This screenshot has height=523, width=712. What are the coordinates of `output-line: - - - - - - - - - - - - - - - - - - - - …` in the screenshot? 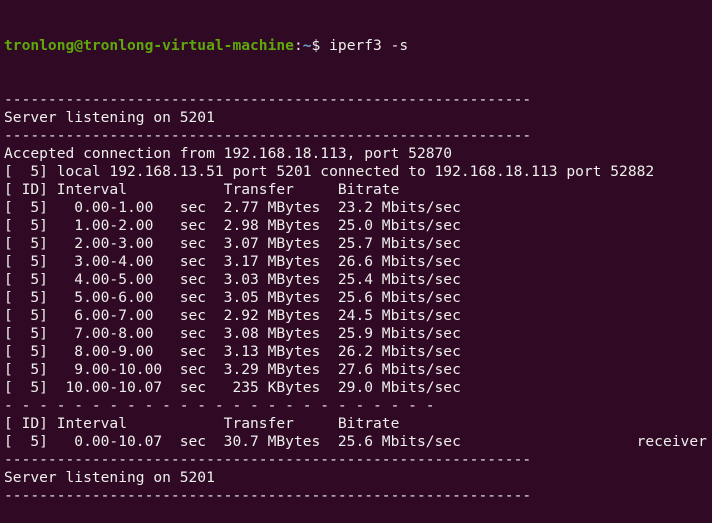 It's located at (219, 405).